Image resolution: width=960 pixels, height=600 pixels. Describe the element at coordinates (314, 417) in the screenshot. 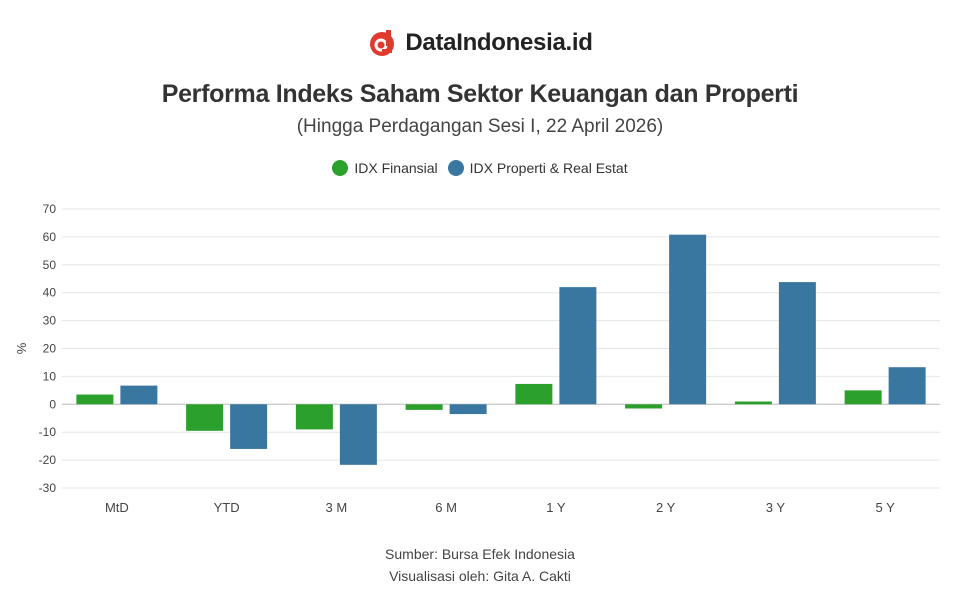

I see `bar-idx-finansial-3m` at that location.